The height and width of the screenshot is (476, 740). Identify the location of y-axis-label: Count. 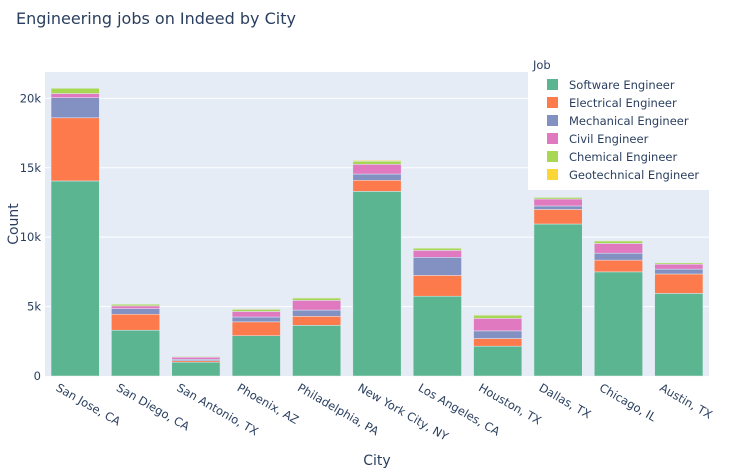
(14, 224).